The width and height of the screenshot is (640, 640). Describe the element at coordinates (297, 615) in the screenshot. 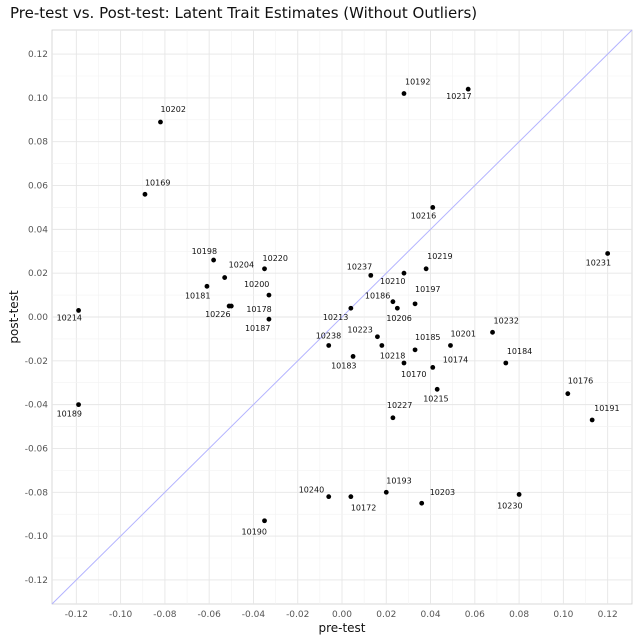

I see `x-tick-label: -0.02` at that location.